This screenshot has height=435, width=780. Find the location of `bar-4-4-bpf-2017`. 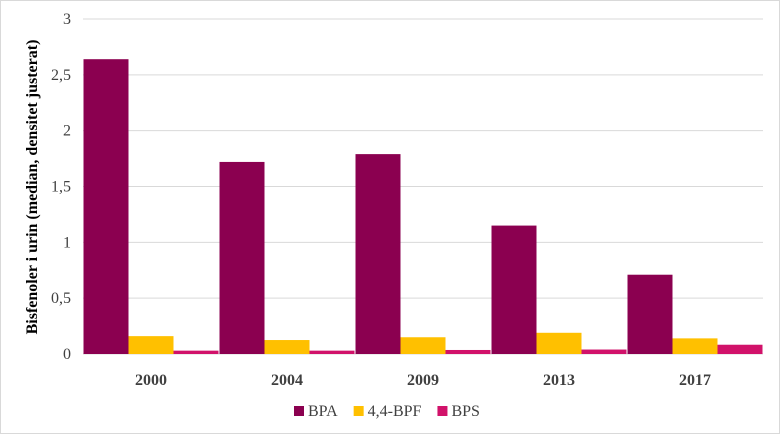

bar-4-4-bpf-2017 is located at coordinates (695, 346).